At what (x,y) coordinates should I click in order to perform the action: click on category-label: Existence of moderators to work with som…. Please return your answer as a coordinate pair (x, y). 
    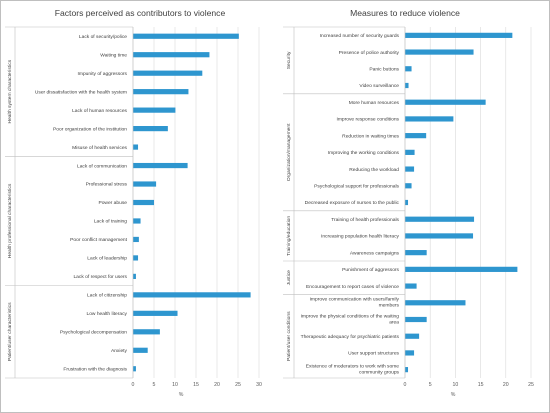
    Looking at the image, I should click on (353, 369).